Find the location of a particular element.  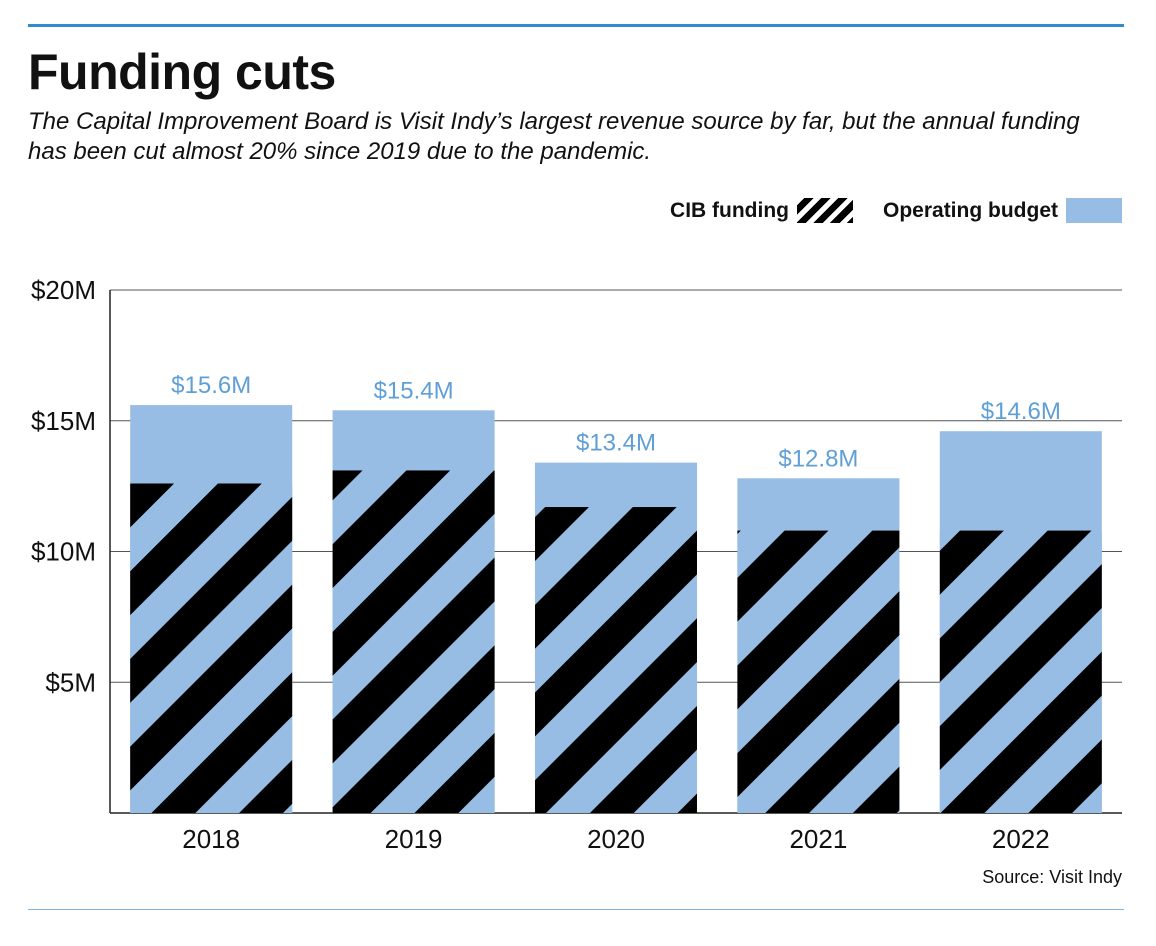

x-tick-label: 2020 is located at coordinates (616, 839).